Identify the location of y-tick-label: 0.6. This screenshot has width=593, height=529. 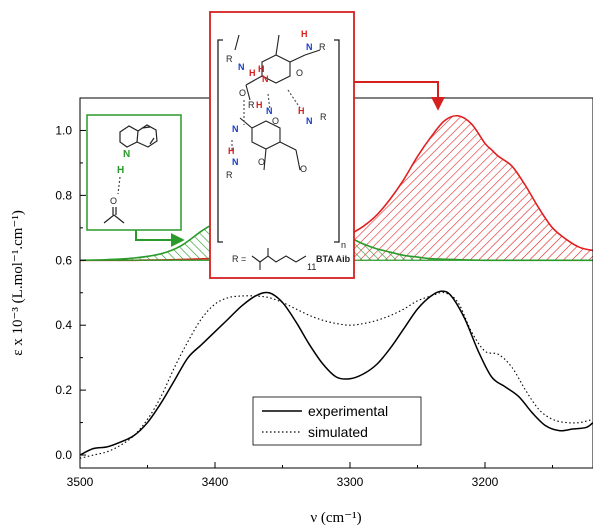
(63, 260).